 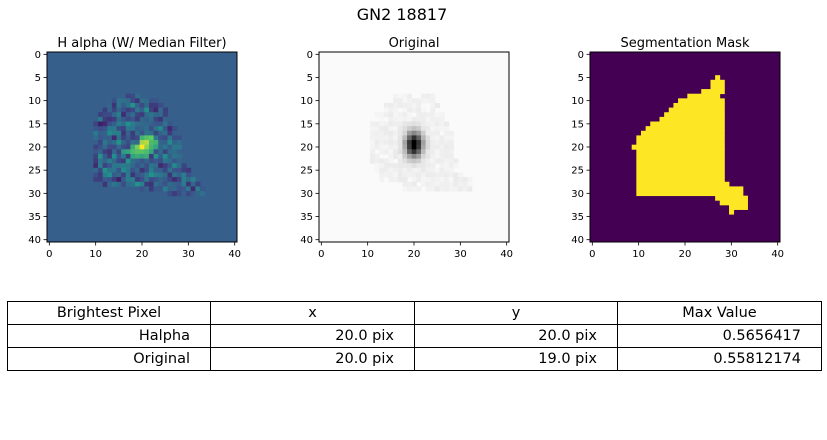 What do you see at coordinates (306, 217) in the screenshot?
I see `original-y-tick-label: 35` at bounding box center [306, 217].